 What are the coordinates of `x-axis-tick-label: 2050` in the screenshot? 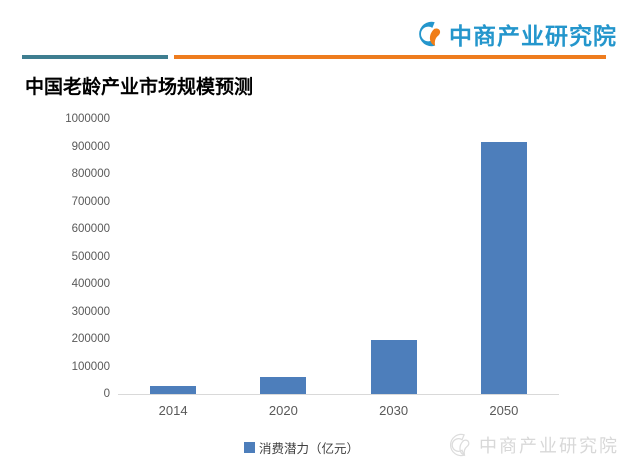 It's located at (504, 410).